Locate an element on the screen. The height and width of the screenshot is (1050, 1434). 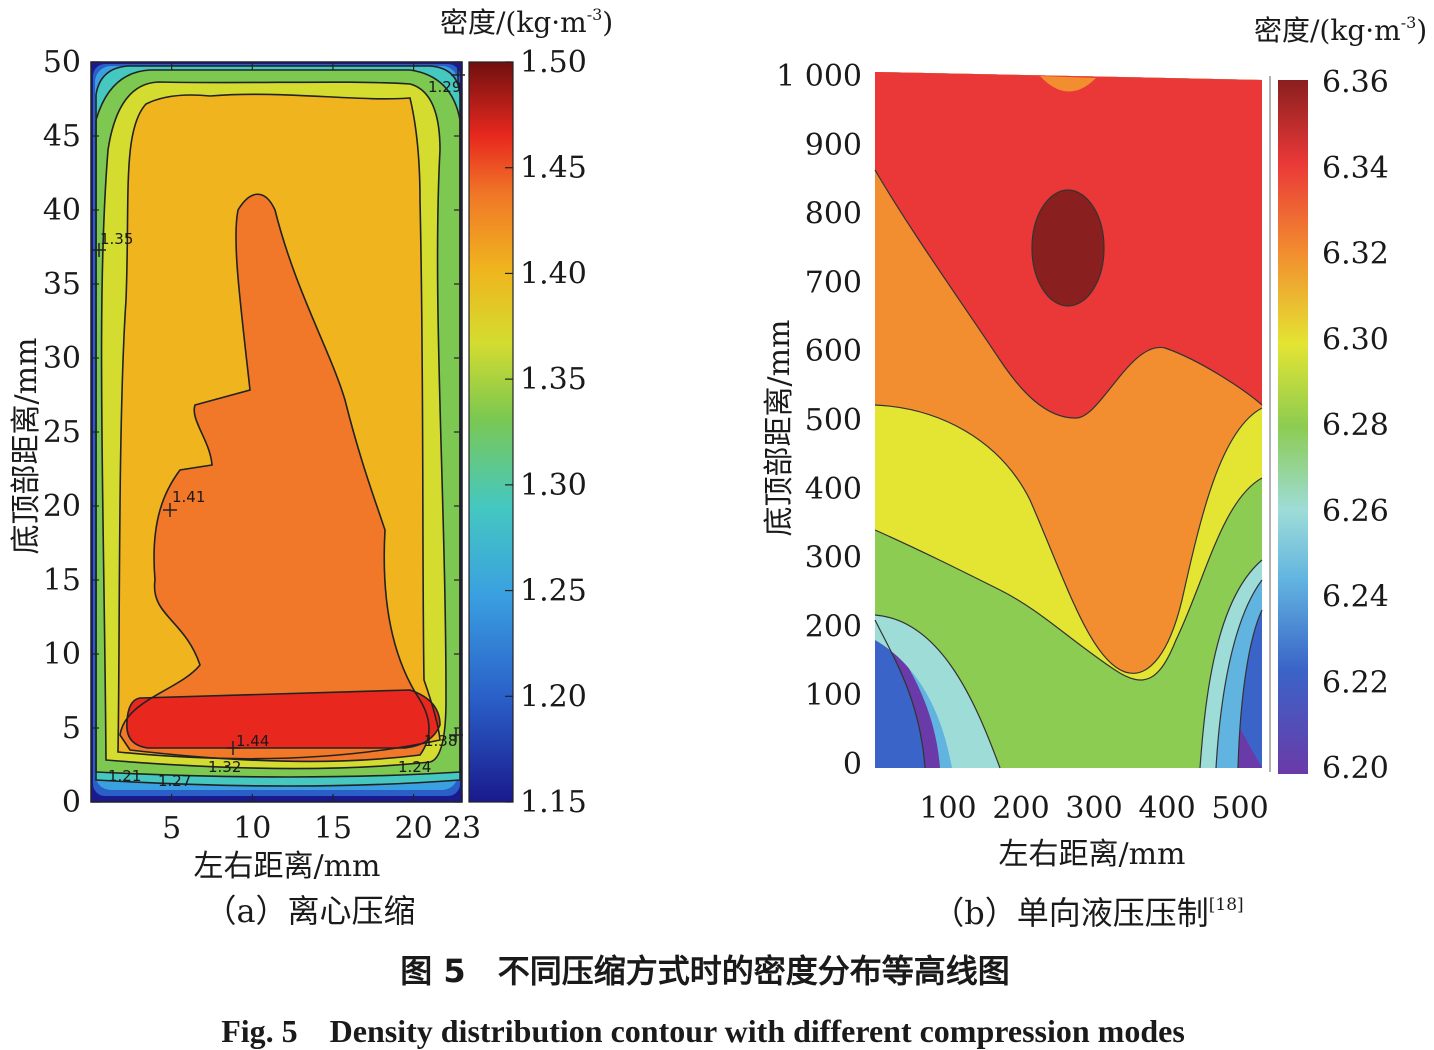
panel-b-subcaption: （b）单向液压压制[18] is located at coordinates (1087, 913).